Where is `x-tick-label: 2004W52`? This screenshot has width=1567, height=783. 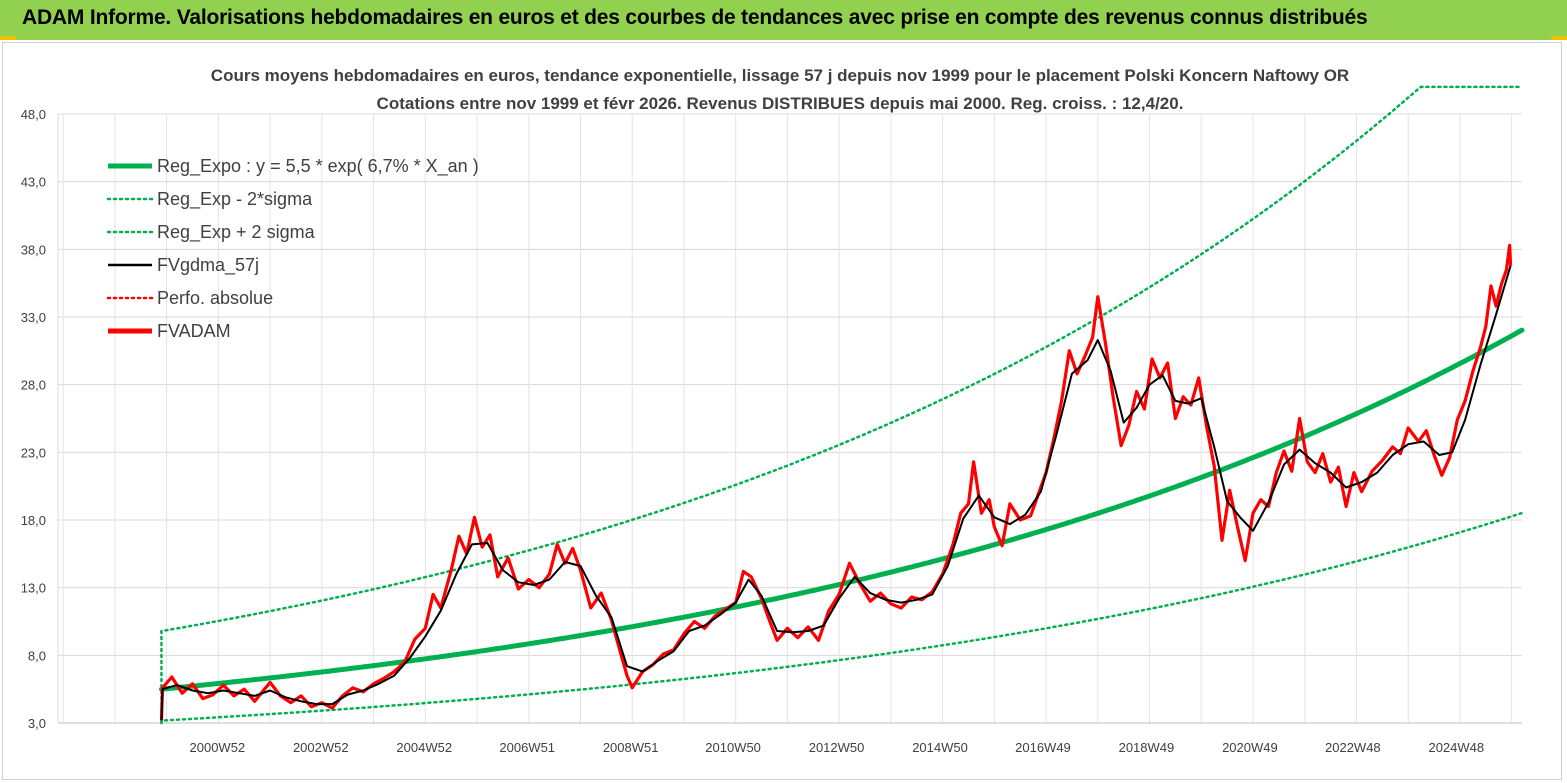
x-tick-label: 2004W52 is located at coordinates (424, 747).